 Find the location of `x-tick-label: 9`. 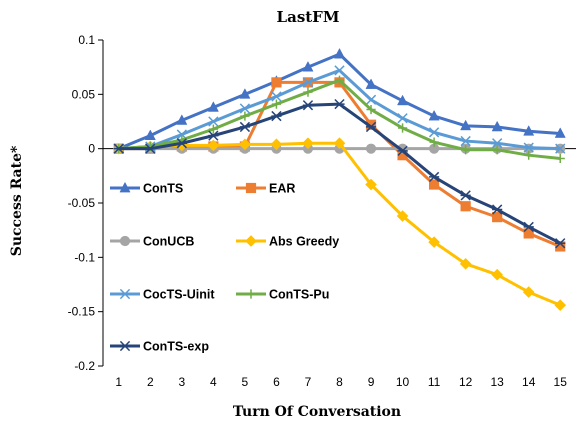

x-tick-label: 9 is located at coordinates (371, 382).